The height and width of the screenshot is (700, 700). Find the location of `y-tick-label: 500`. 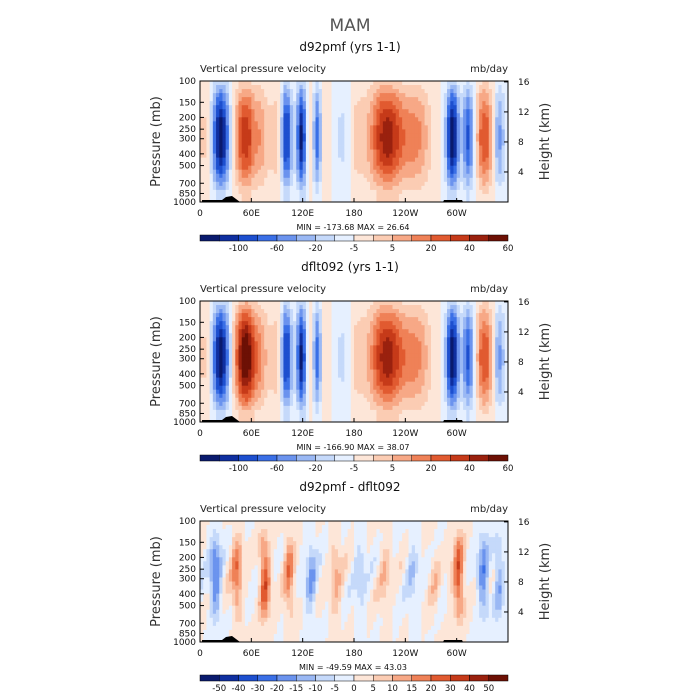

y-tick-label: 500 is located at coordinates (187, 167).